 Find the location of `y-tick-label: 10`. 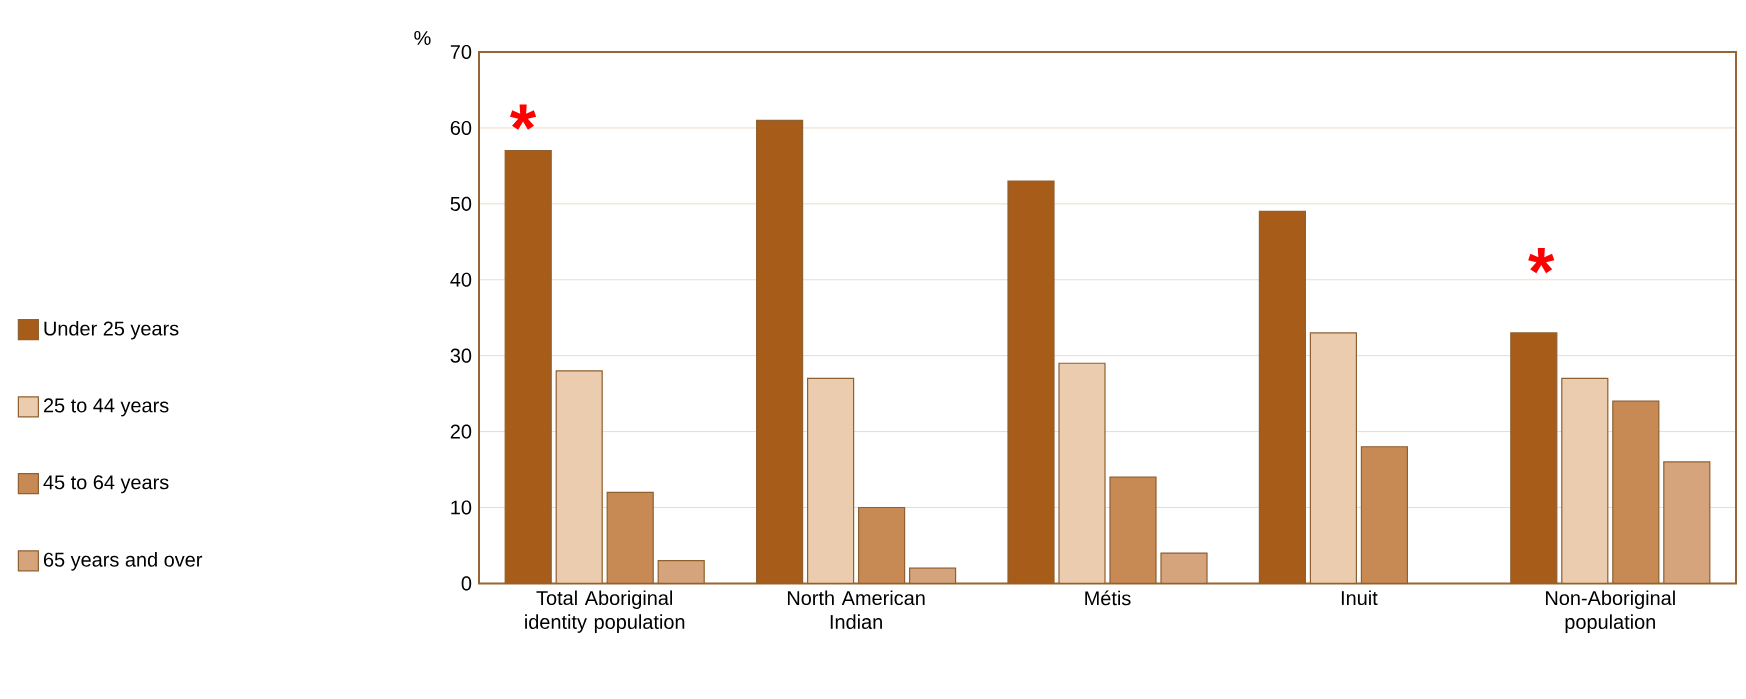

y-tick-label: 10 is located at coordinates (461, 507).